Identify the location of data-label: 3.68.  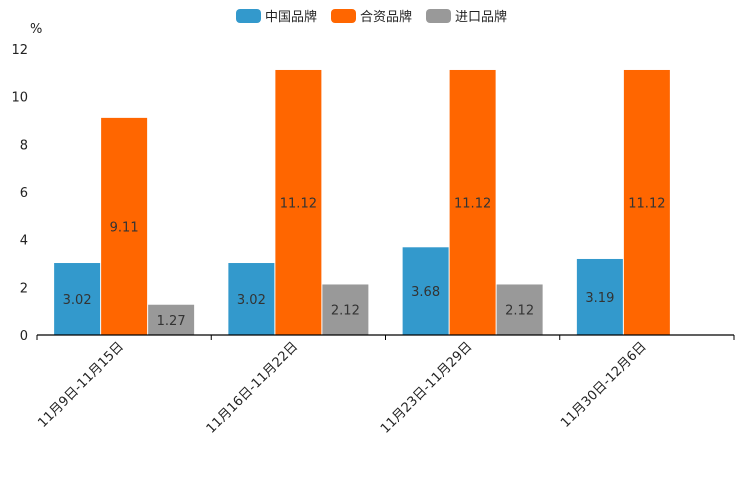
(425, 292).